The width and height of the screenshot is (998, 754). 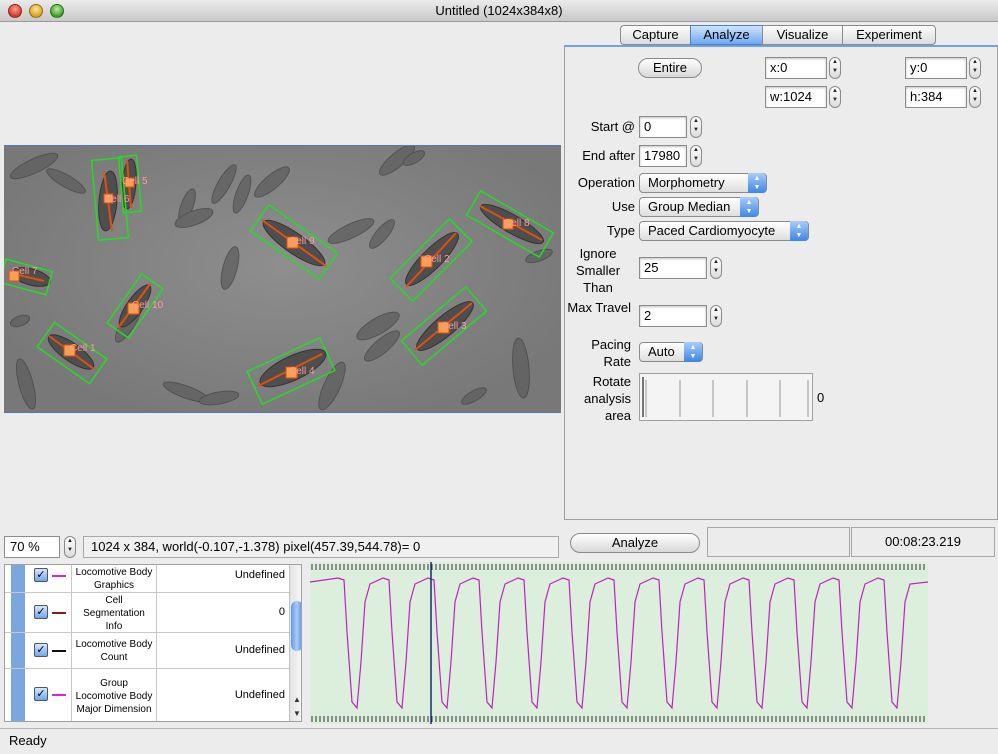 What do you see at coordinates (114, 613) in the screenshot?
I see `measurement-name: Cell Segmentation Info` at bounding box center [114, 613].